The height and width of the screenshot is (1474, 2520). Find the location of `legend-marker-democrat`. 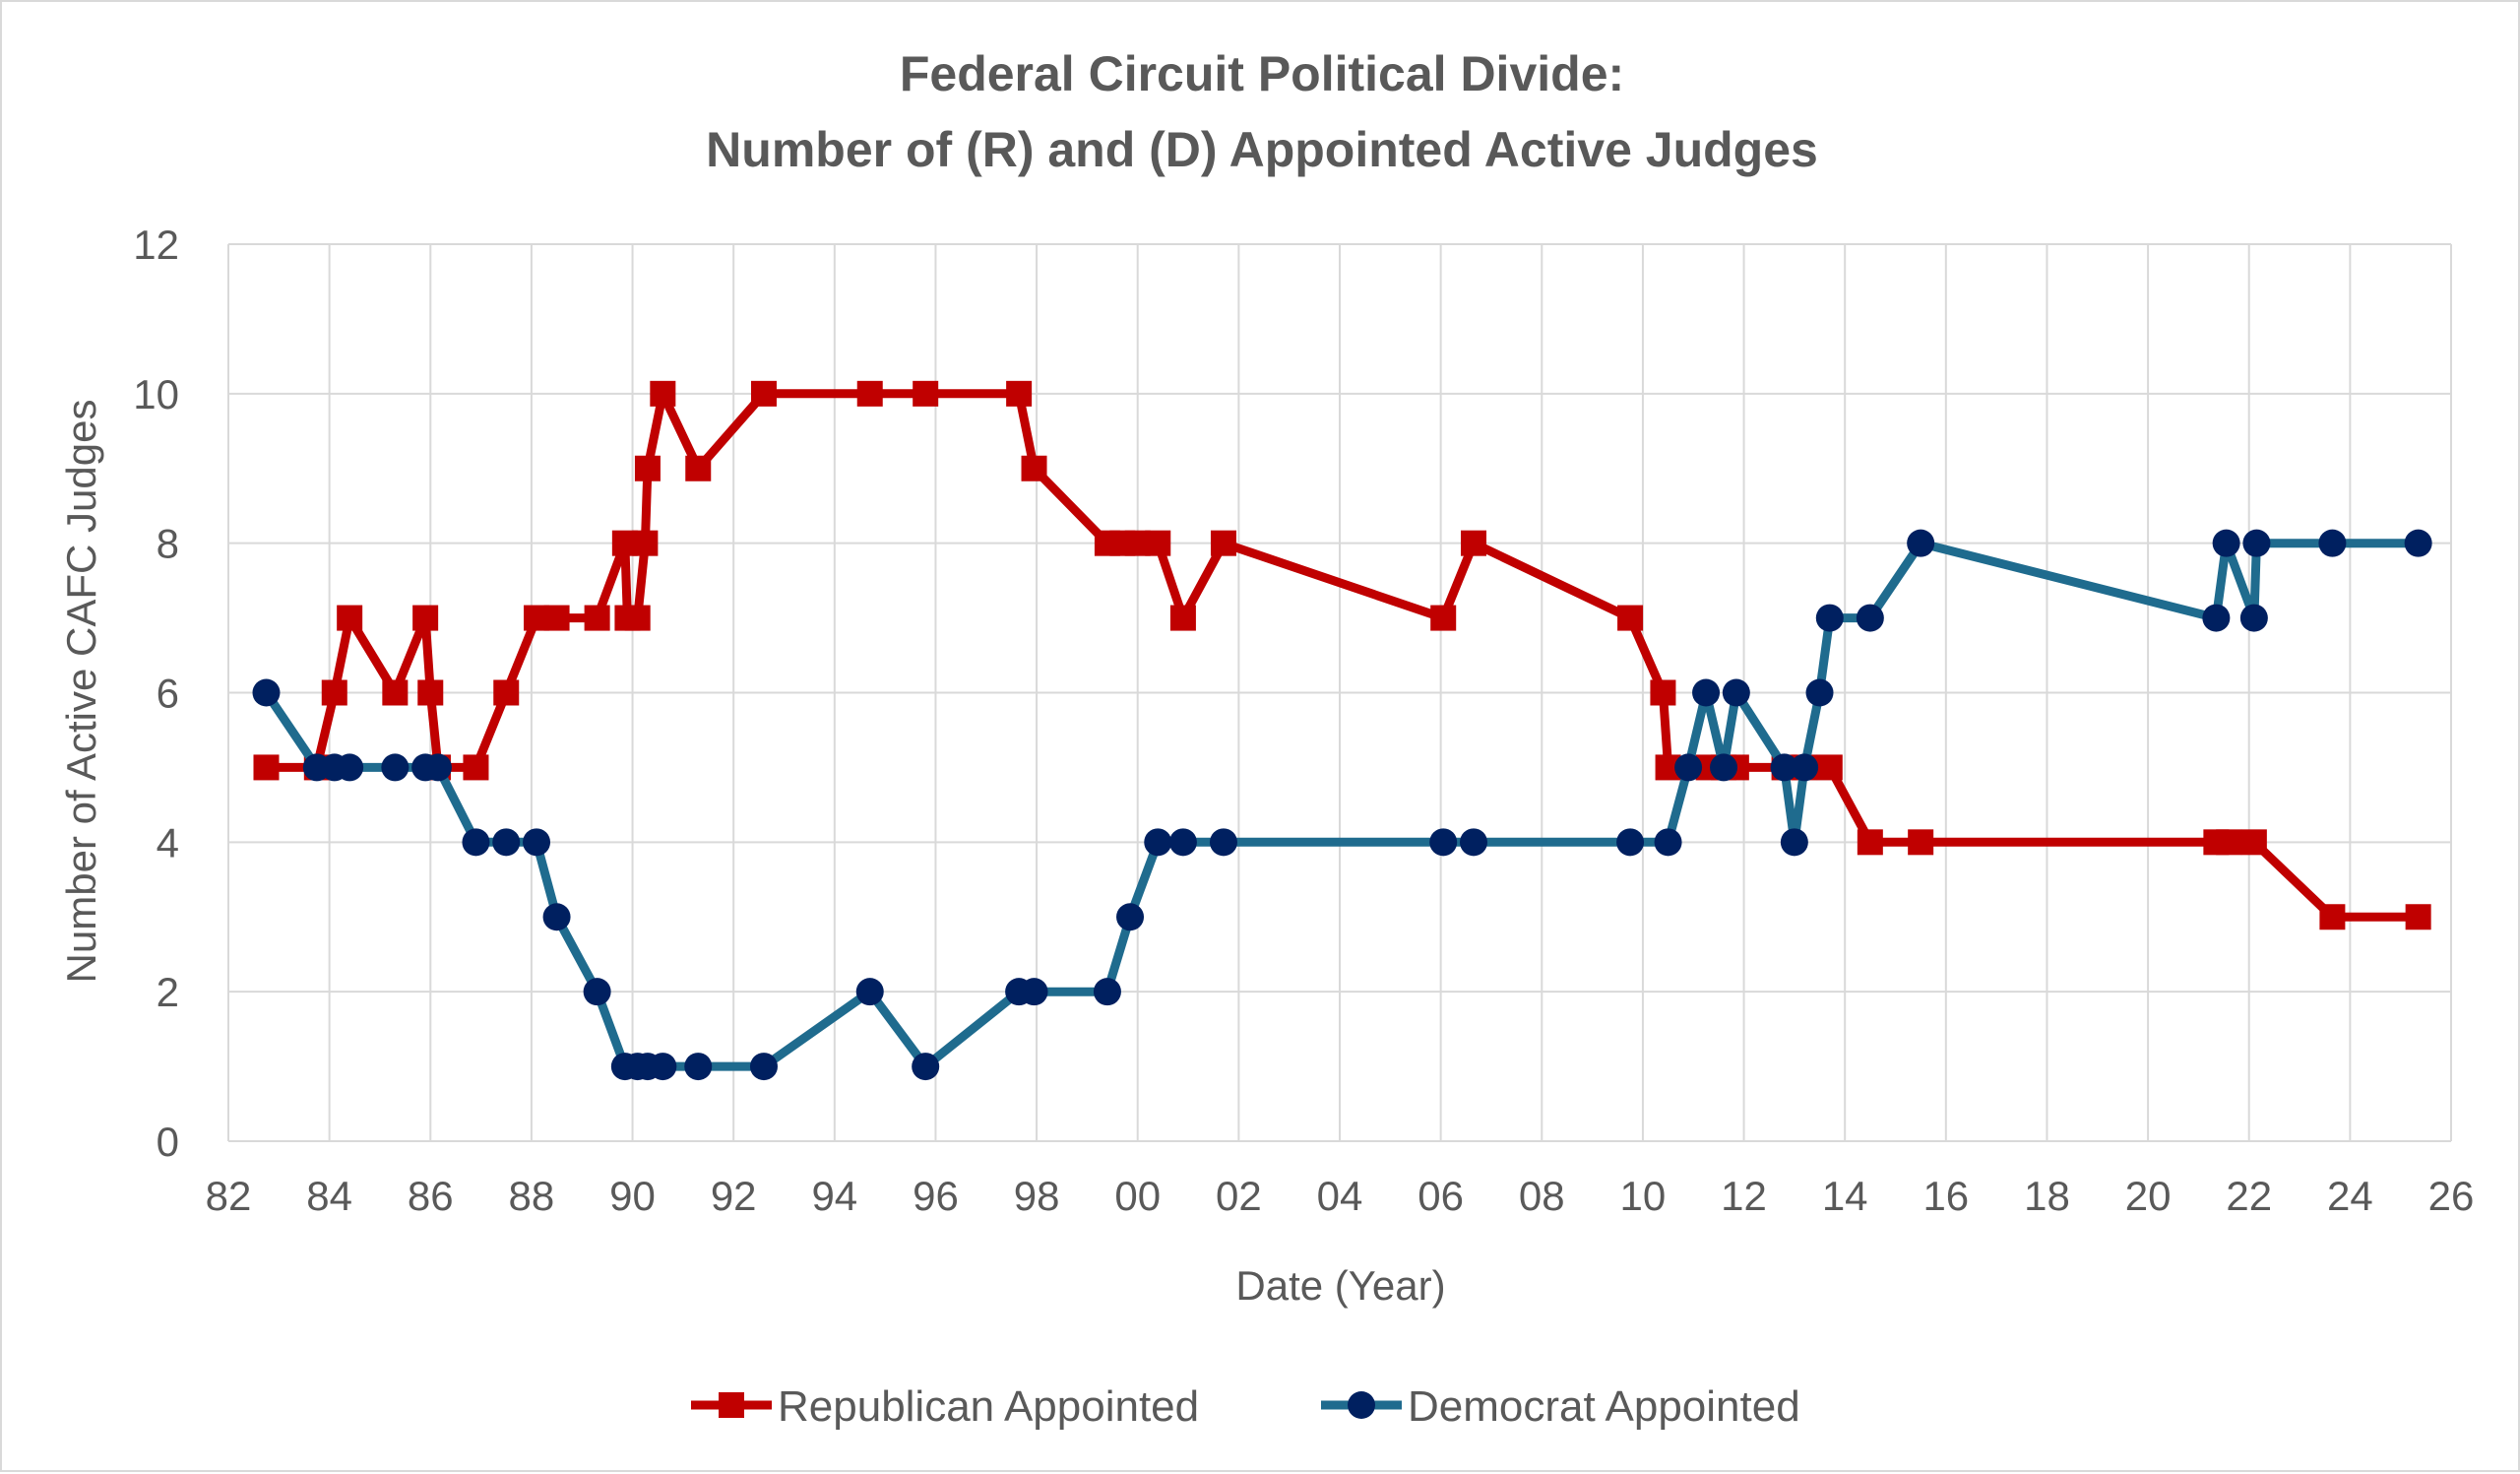

legend-marker-democrat is located at coordinates (1361, 1405).